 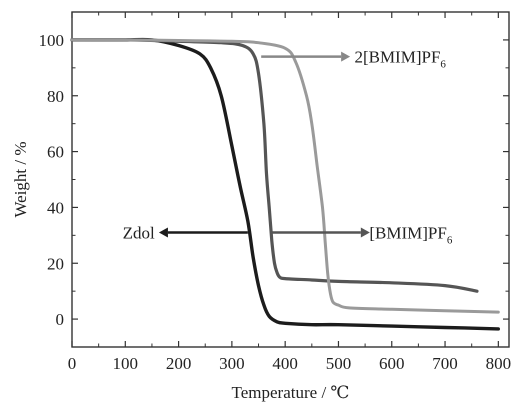 I want to click on arrowhead-zdol, so click(x=163, y=232).